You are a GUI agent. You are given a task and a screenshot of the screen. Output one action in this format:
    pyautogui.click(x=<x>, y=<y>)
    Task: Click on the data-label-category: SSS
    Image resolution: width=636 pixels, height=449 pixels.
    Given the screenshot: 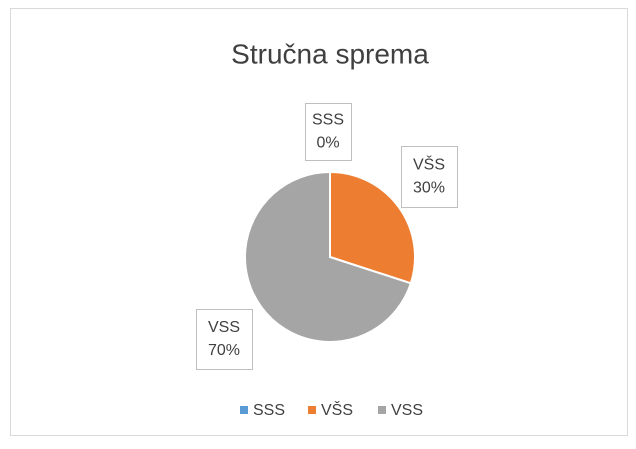 What is the action you would take?
    pyautogui.click(x=328, y=120)
    